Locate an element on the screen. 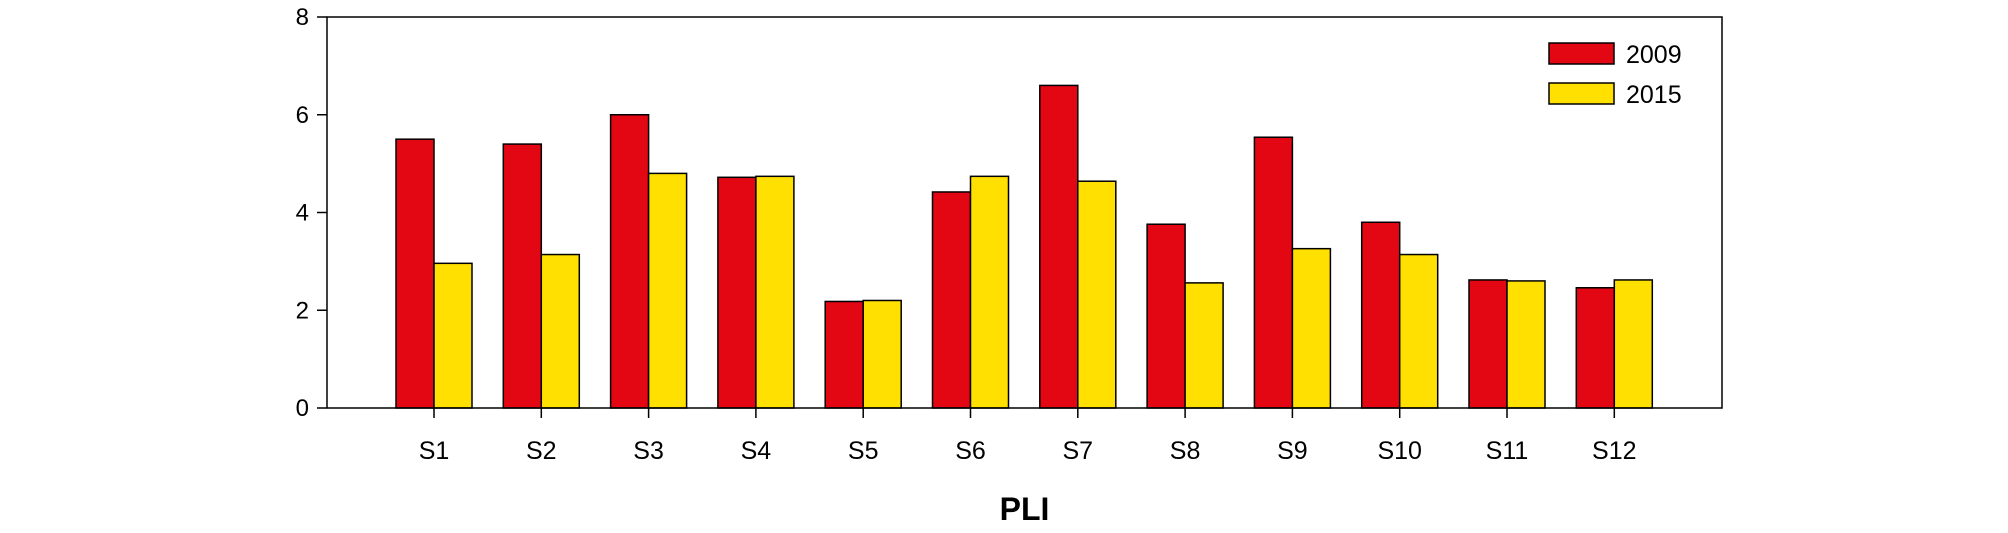 The width and height of the screenshot is (2008, 533). y-tick-label: 0 is located at coordinates (302, 408).